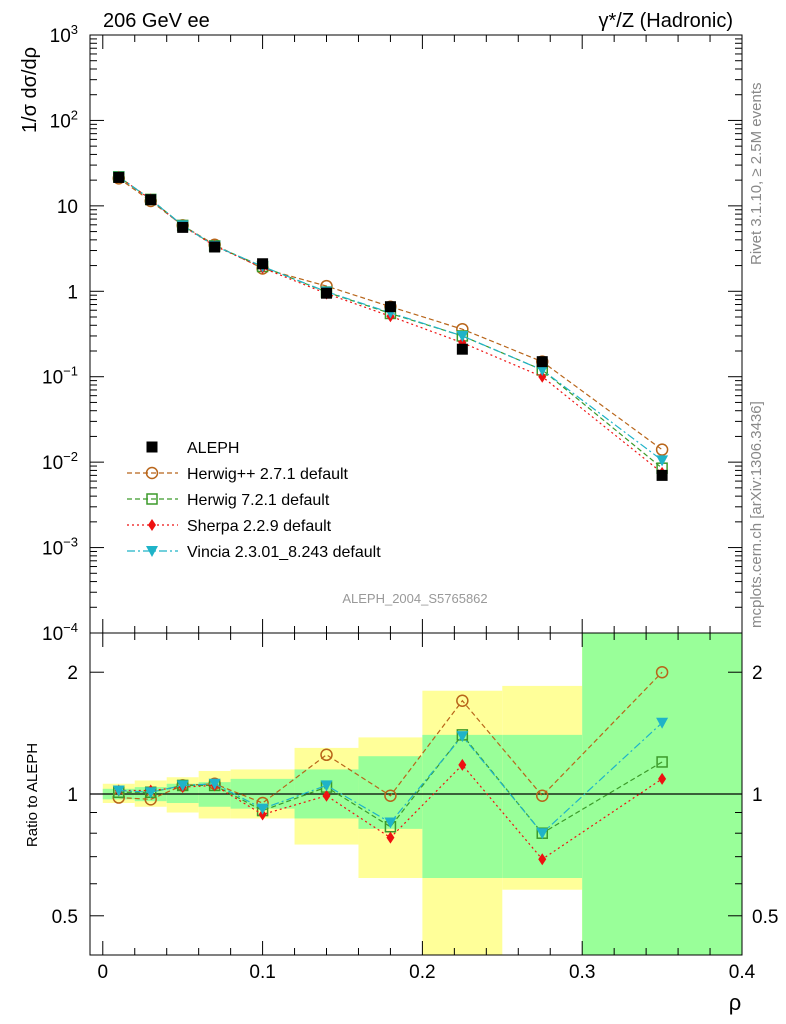  I want to click on ratio-xlabel: ρ, so click(735, 1002).